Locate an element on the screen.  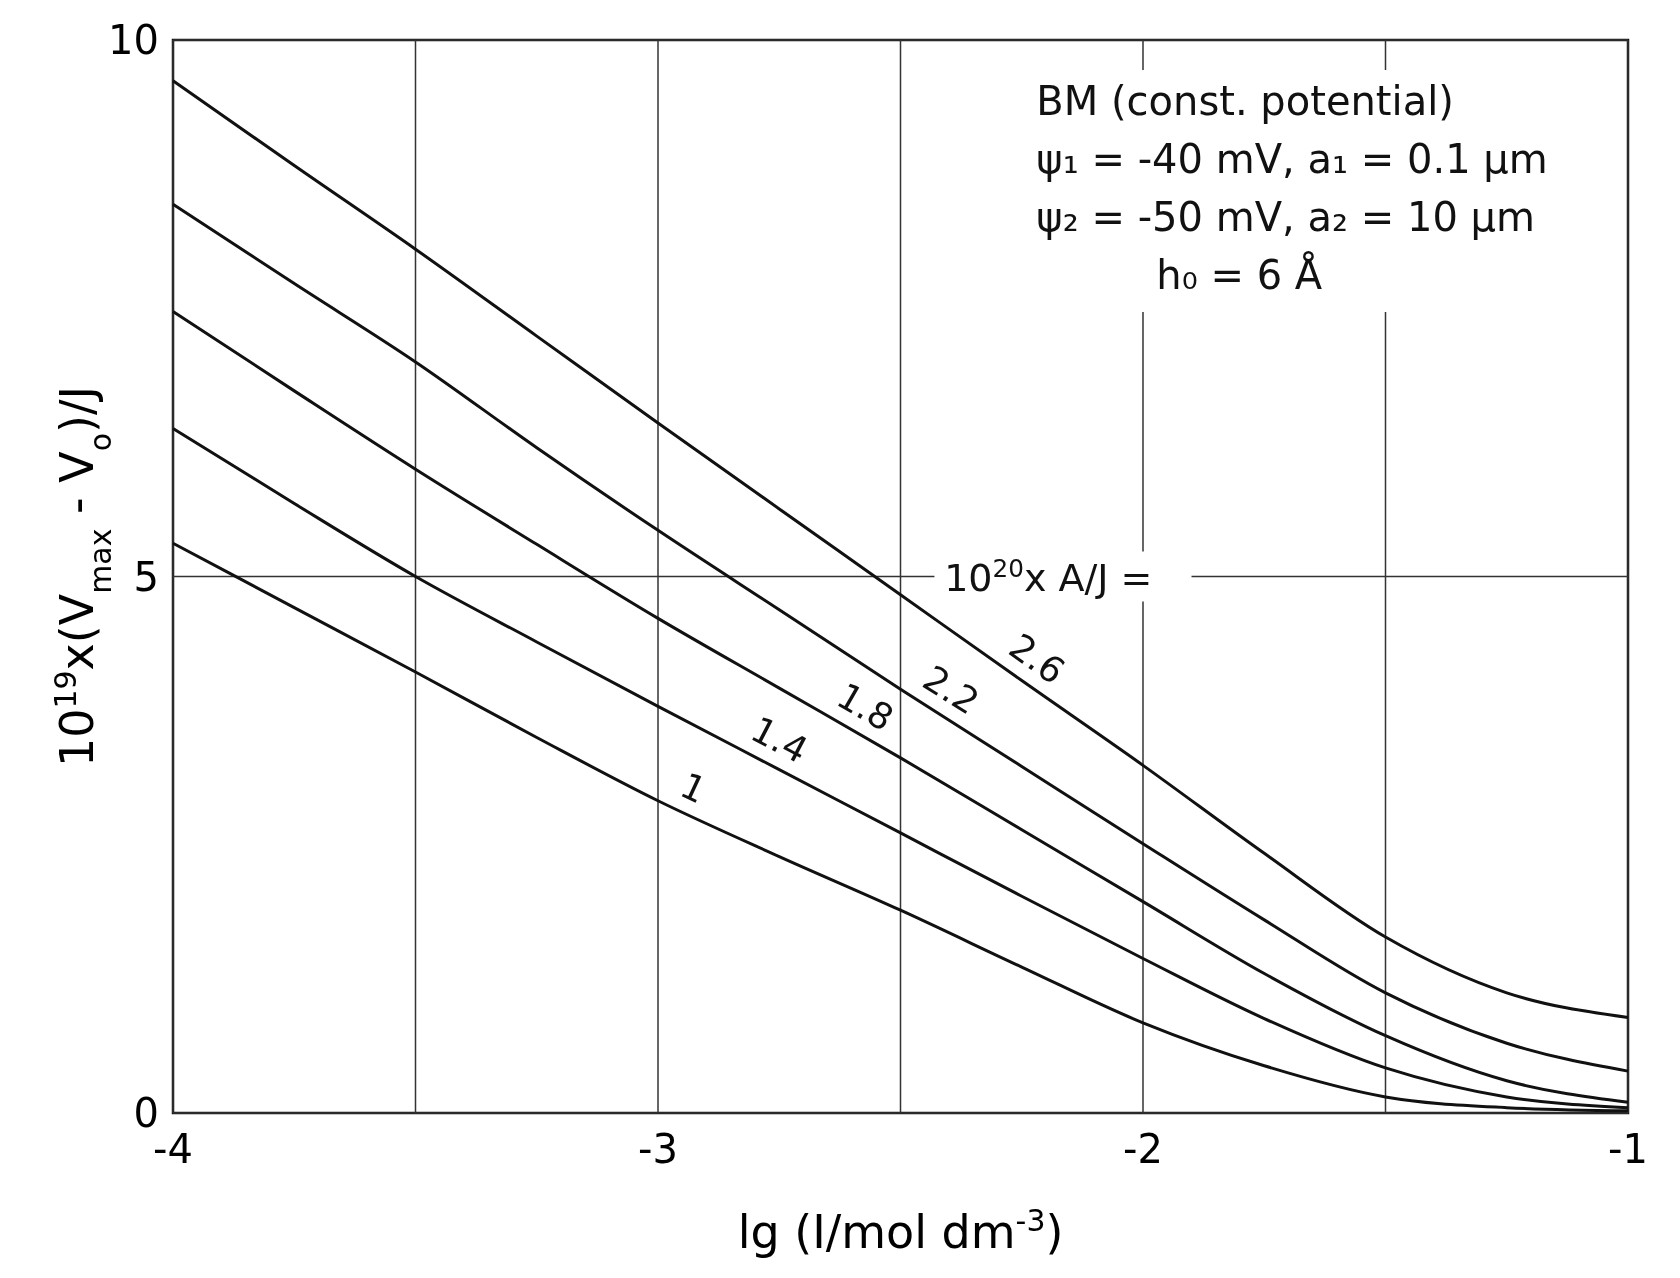
text: 1.4 is located at coordinates (779, 740).